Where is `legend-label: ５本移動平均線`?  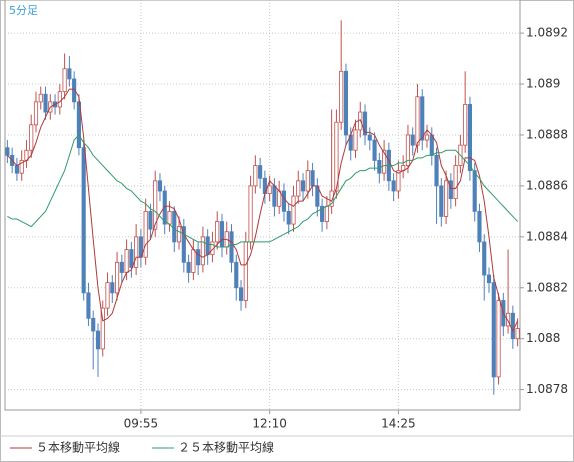 legend-label: ５本移動平均線 is located at coordinates (78, 447).